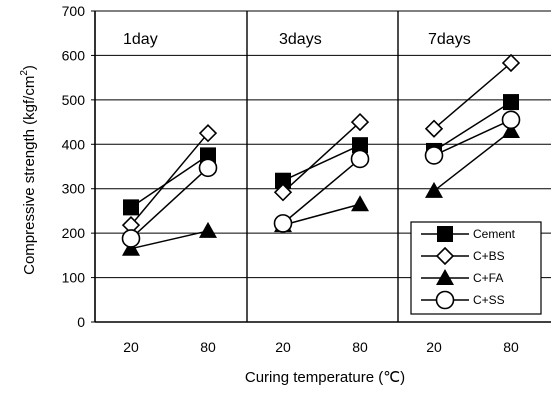 The height and width of the screenshot is (393, 551). Describe the element at coordinates (74, 189) in the screenshot. I see `y-tick-label-300: 300` at that location.